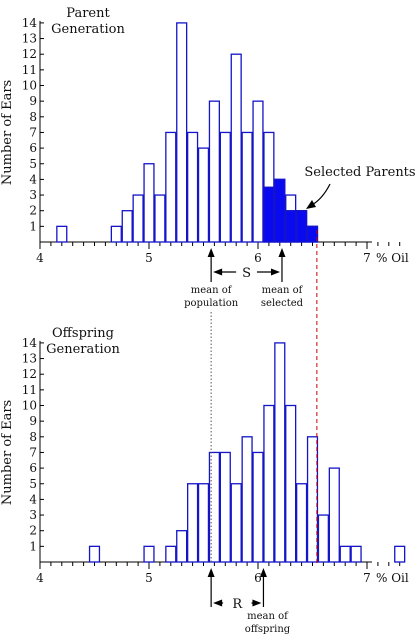  I want to click on panel-2-y-tick-label: 13, so click(29, 359).